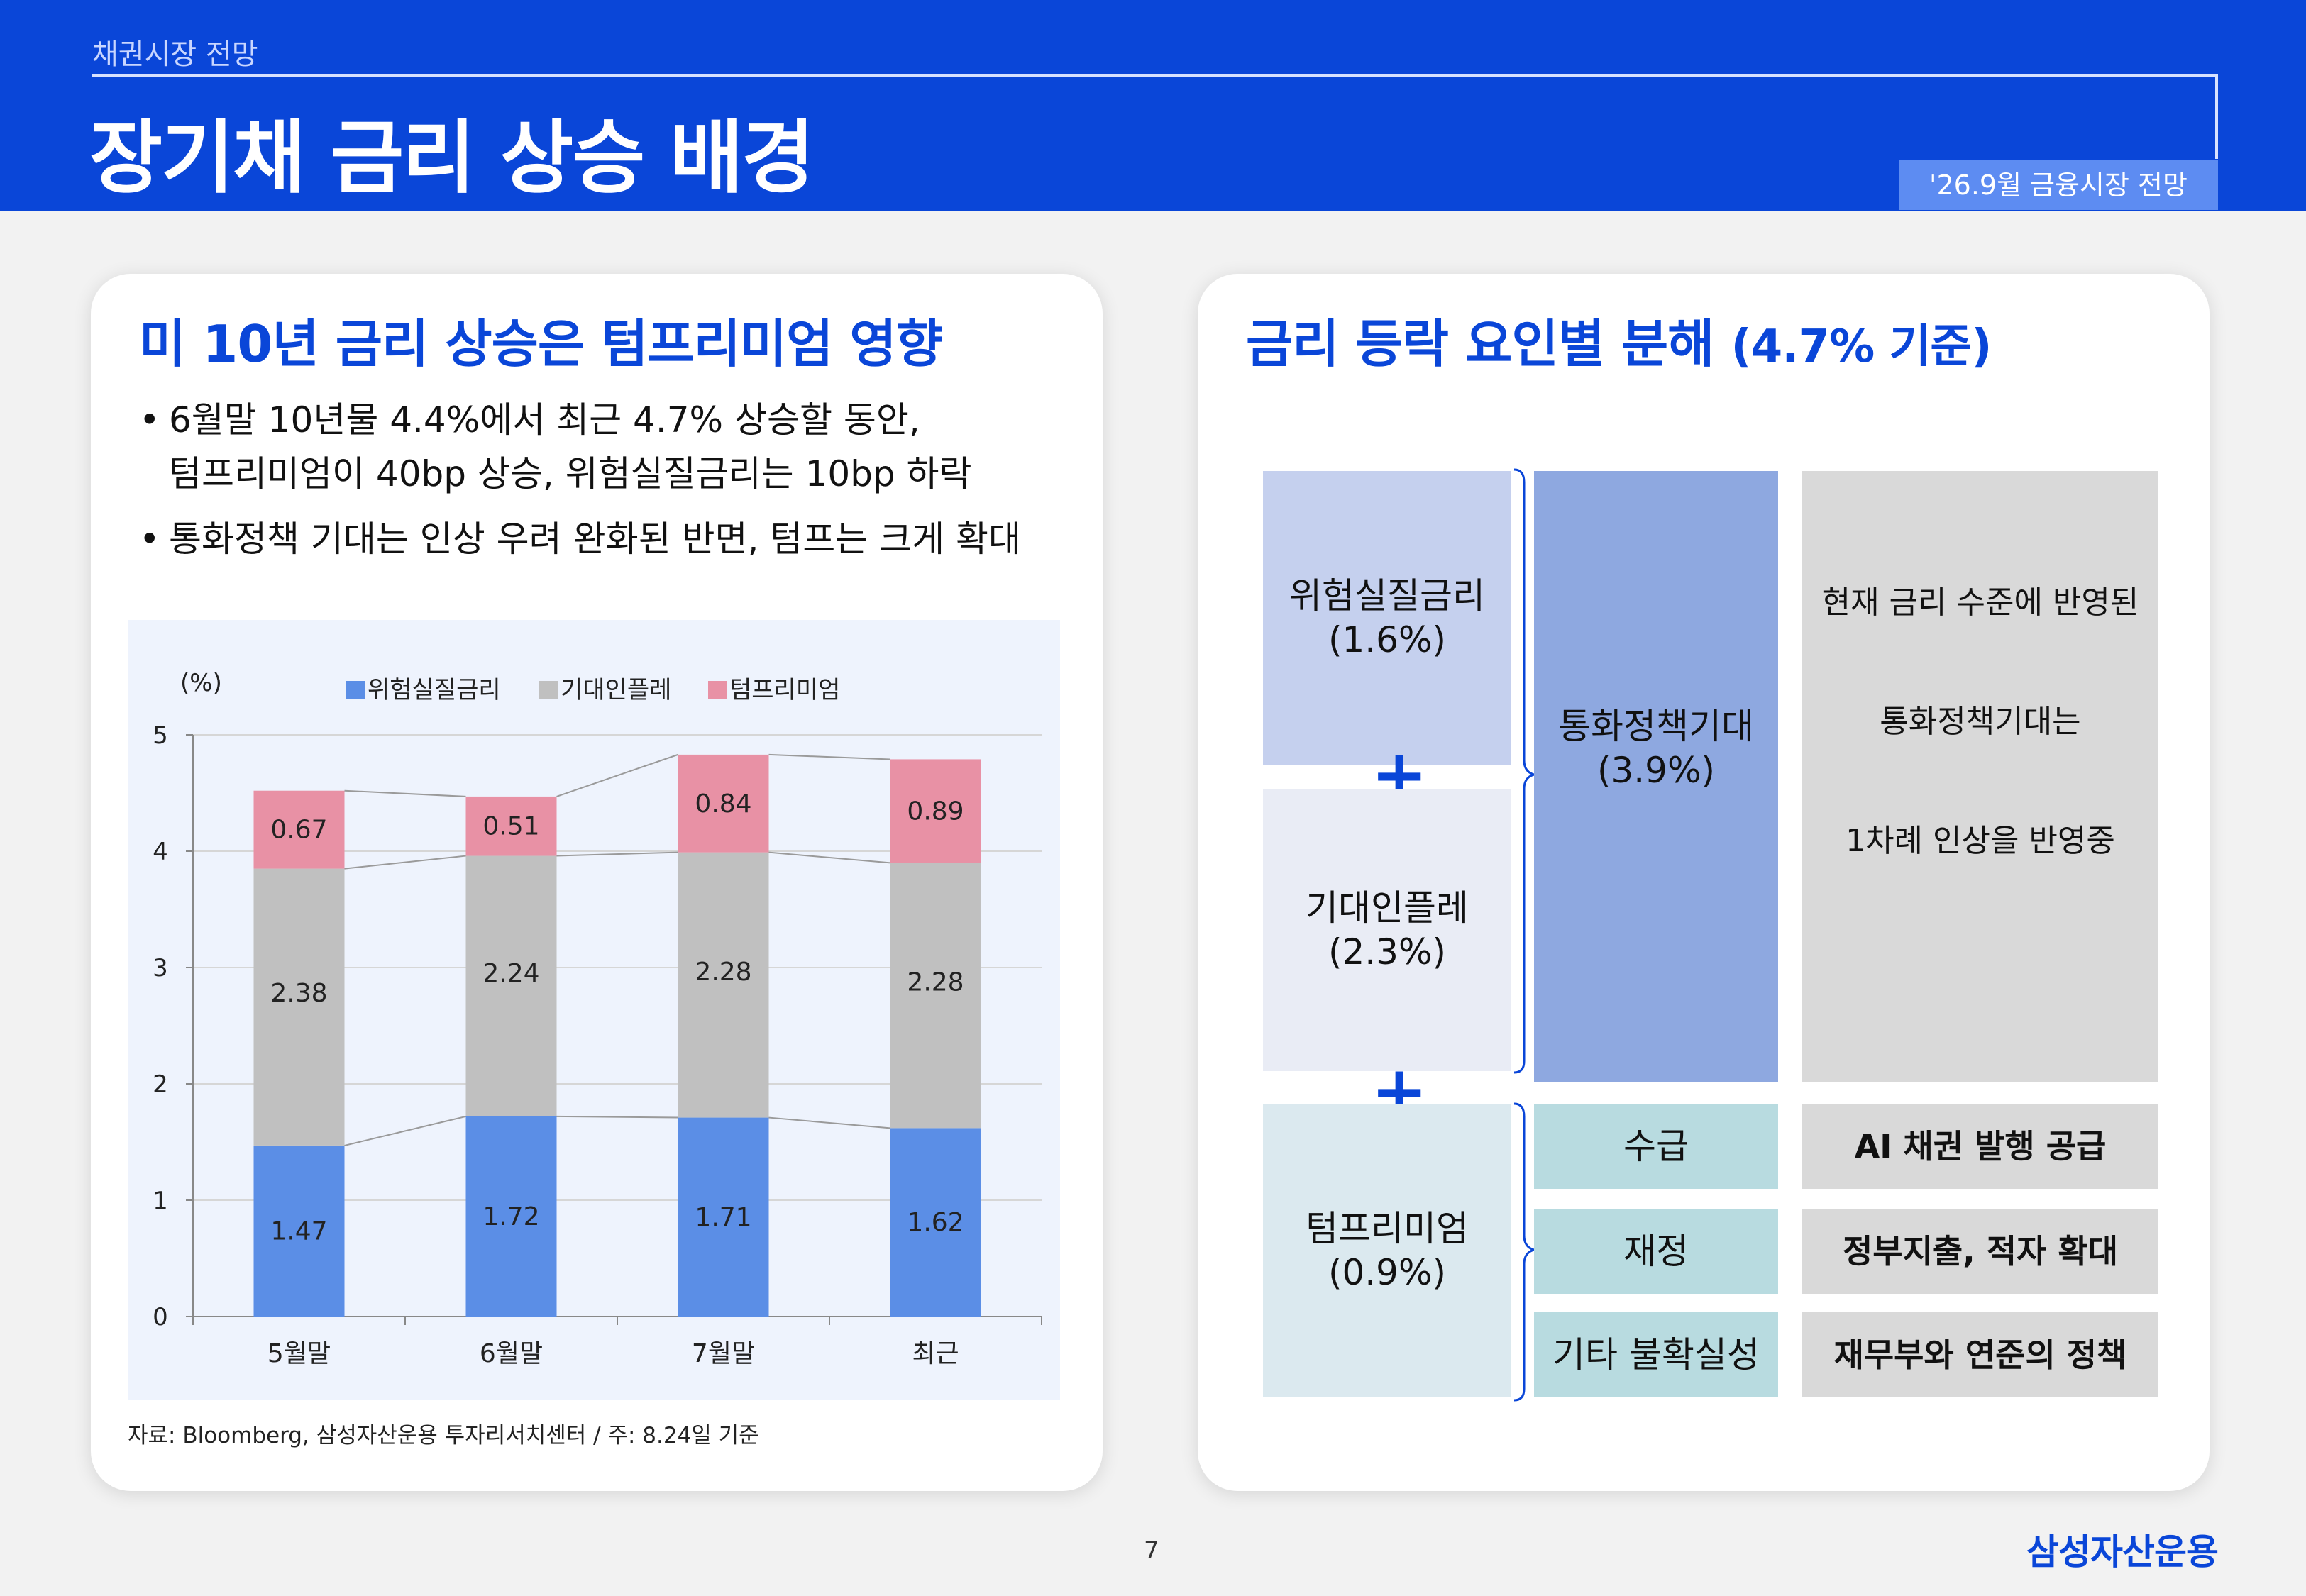  I want to click on policy-note-line: 통화정책기대는, so click(1980, 722).